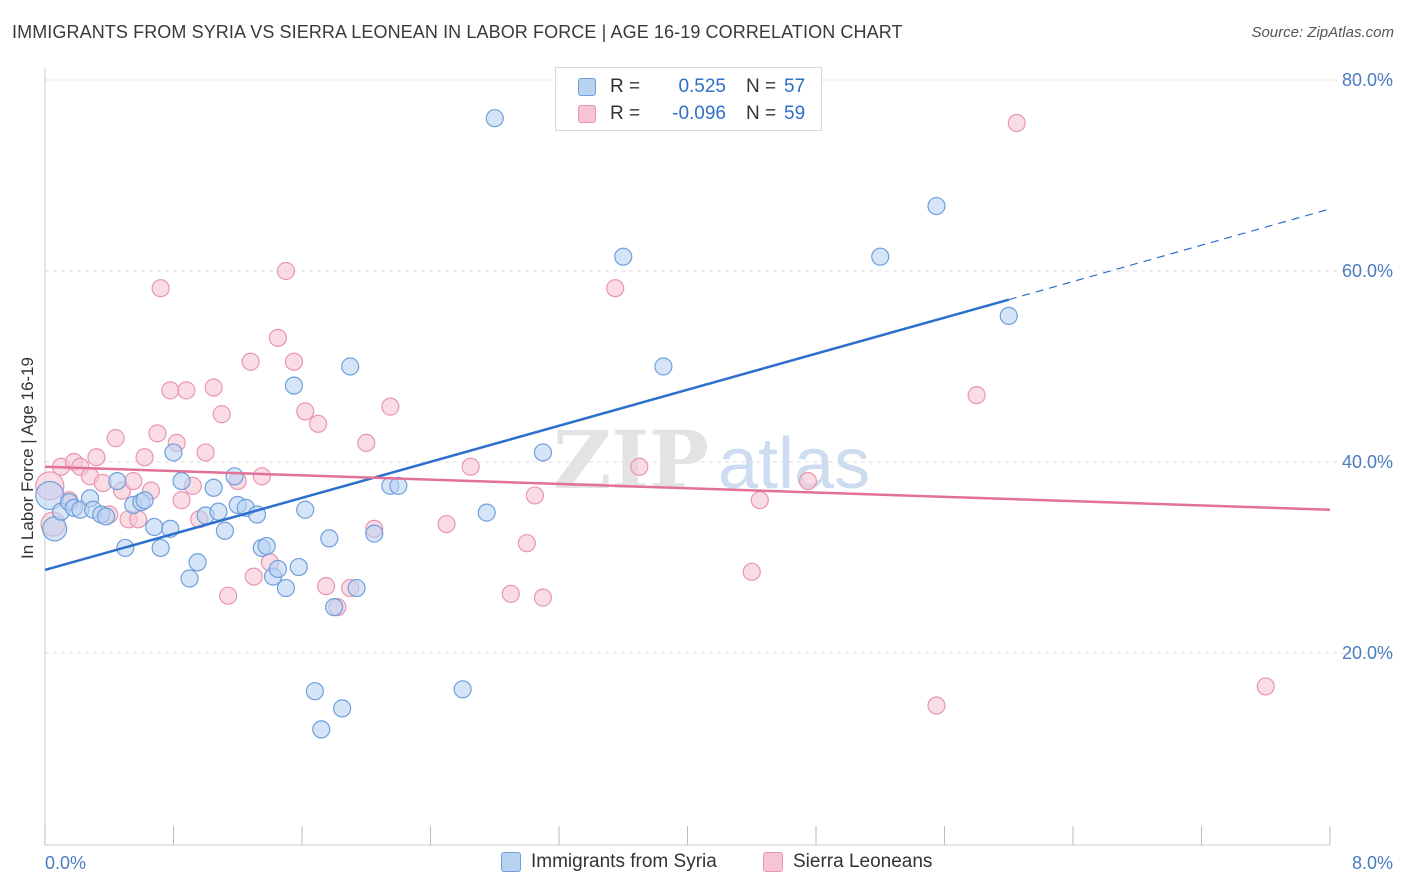 This screenshot has width=1406, height=892. What do you see at coordinates (773, 862) in the screenshot?
I see `sierra-legend-swatch` at bounding box center [773, 862].